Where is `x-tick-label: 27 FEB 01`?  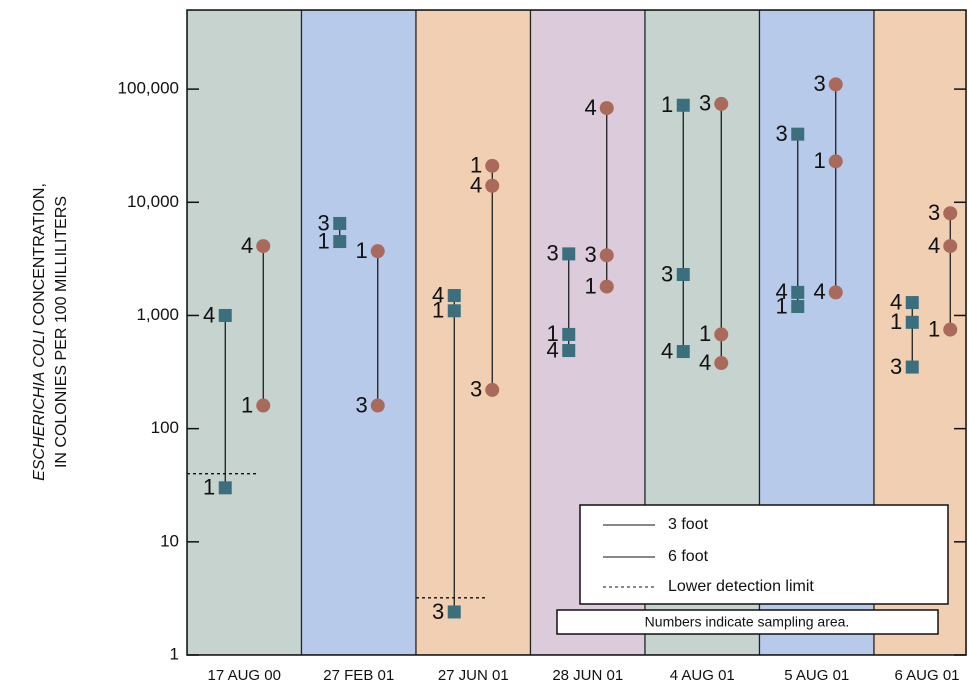 x-tick-label: 27 FEB 01 is located at coordinates (358, 675).